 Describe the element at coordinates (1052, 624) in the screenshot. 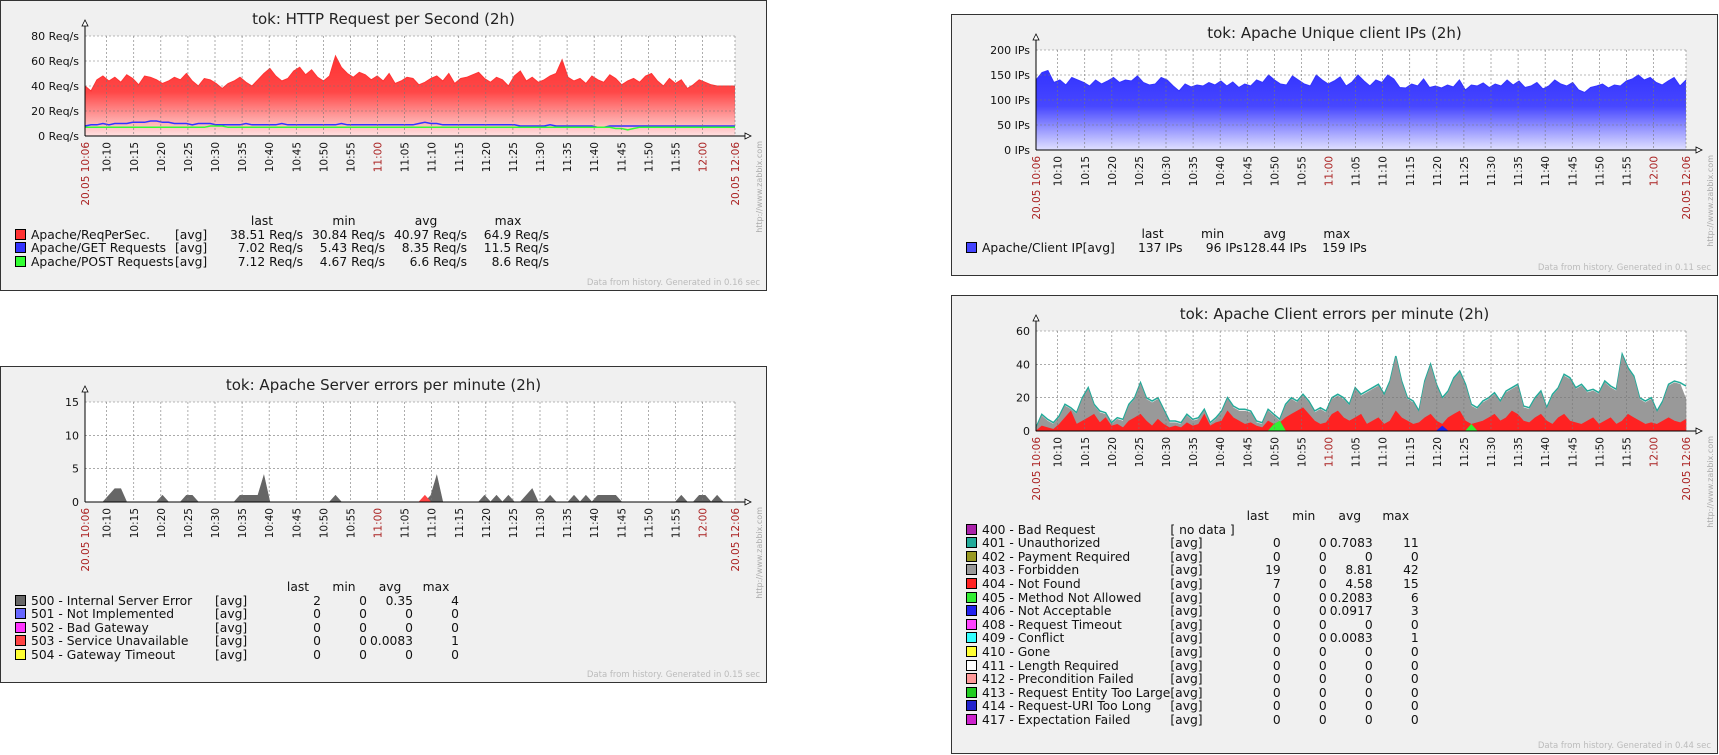

I see `legend-series-name: 408 - Request Timeout` at that location.